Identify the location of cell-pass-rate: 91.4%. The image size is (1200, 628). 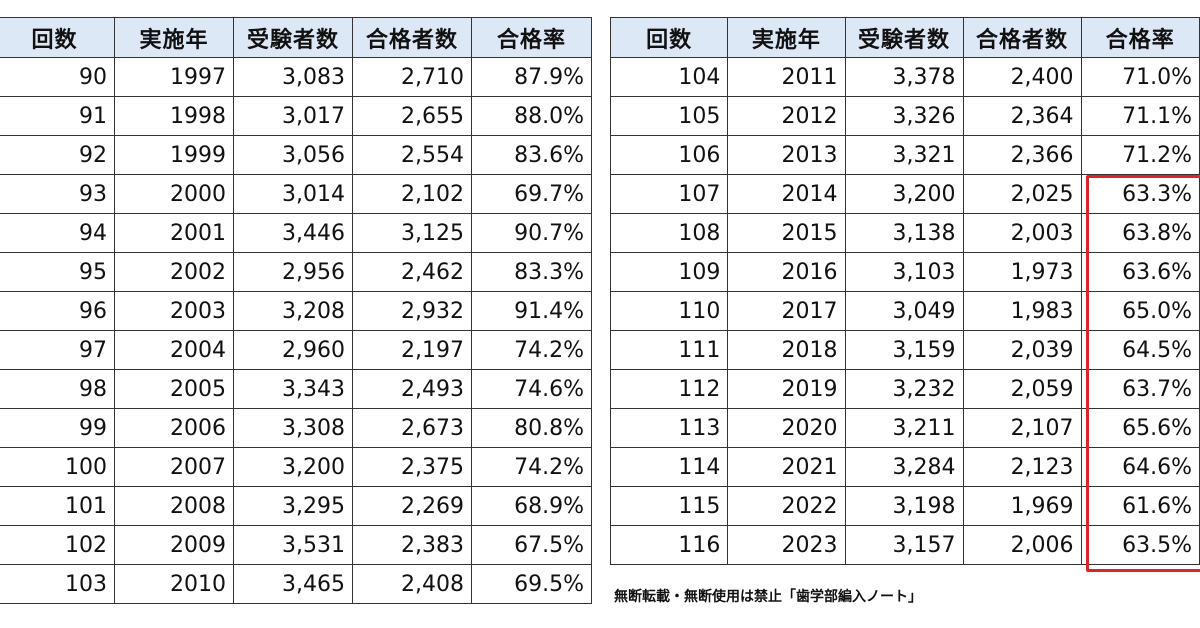
(531, 311).